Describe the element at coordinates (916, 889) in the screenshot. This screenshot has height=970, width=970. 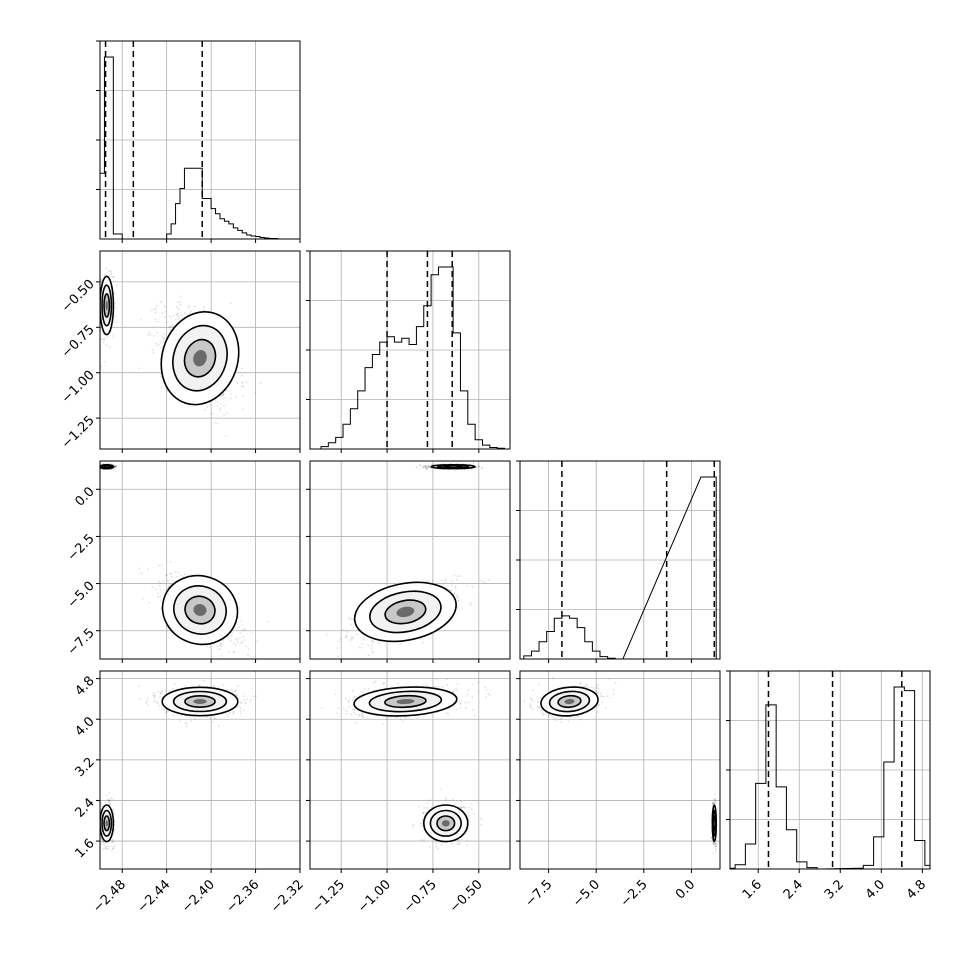
I see `x-tick-label: 4.8` at that location.